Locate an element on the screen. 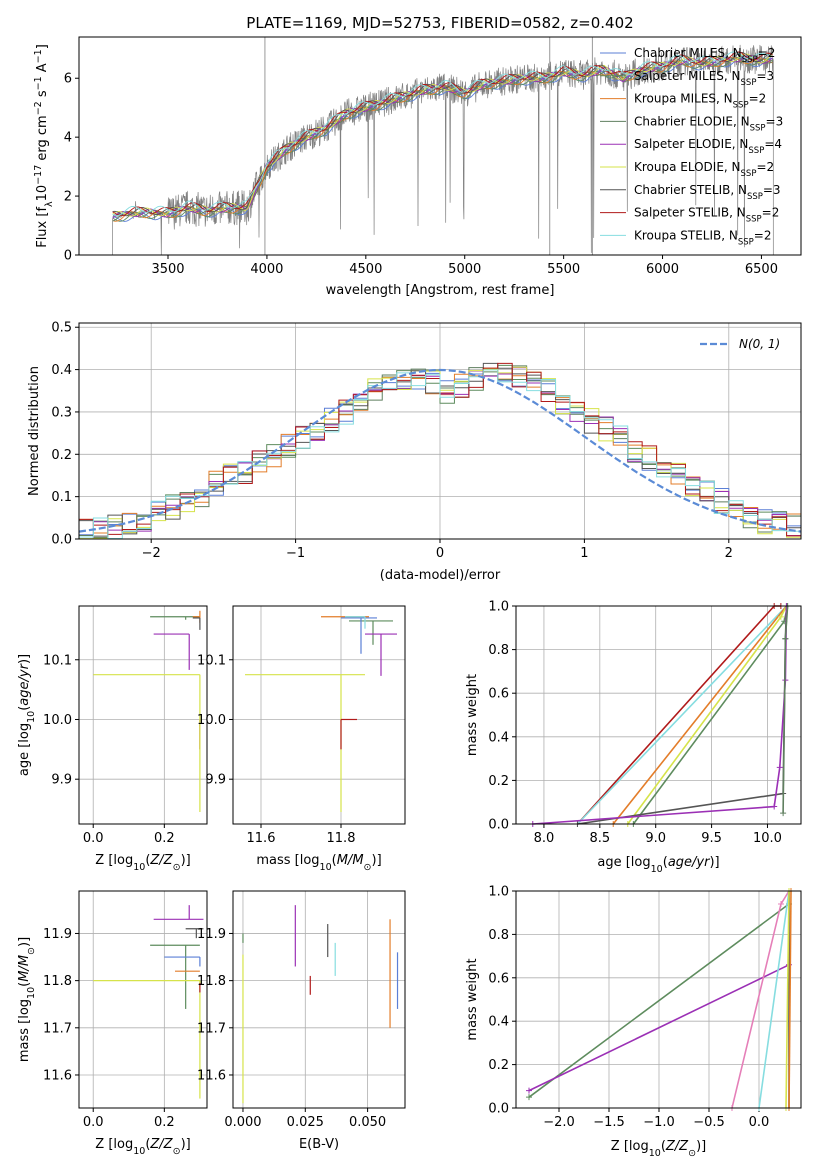  age-vs-mass-xlabel: mass [log10(M/M⊙)] is located at coordinates (318, 863).